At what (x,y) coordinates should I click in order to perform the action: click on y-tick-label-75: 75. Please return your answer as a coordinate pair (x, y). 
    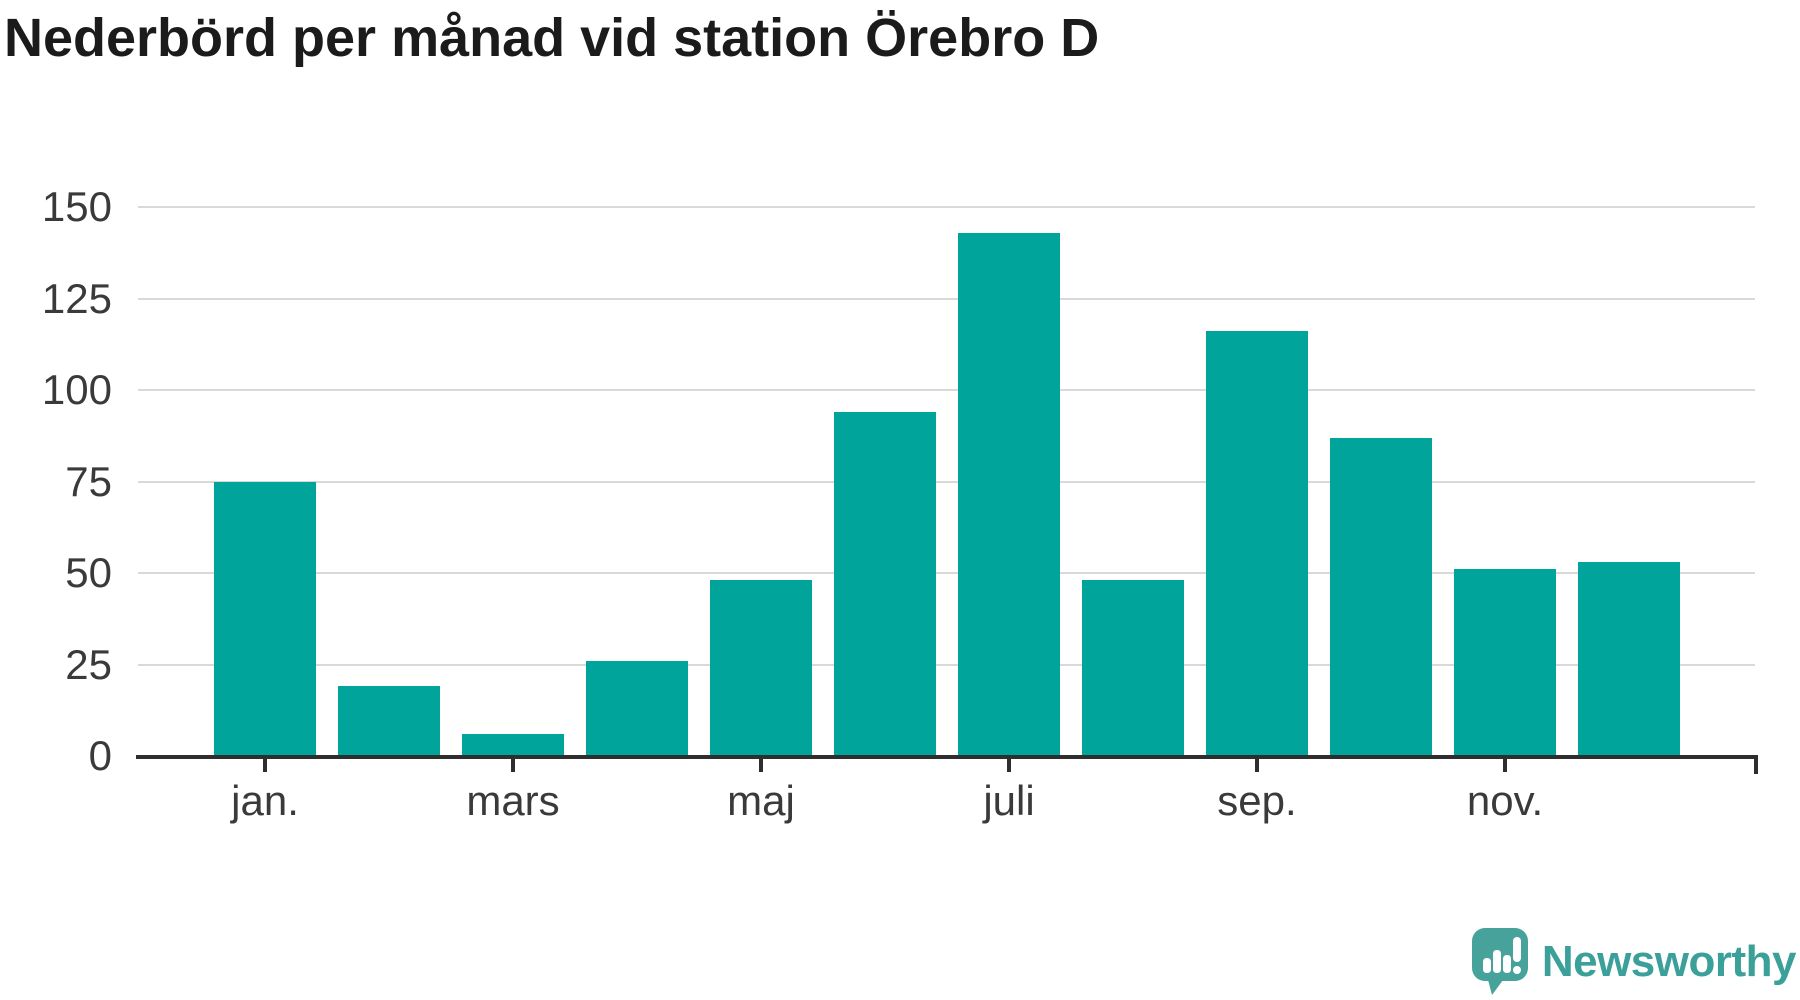
    Looking at the image, I should click on (88, 481).